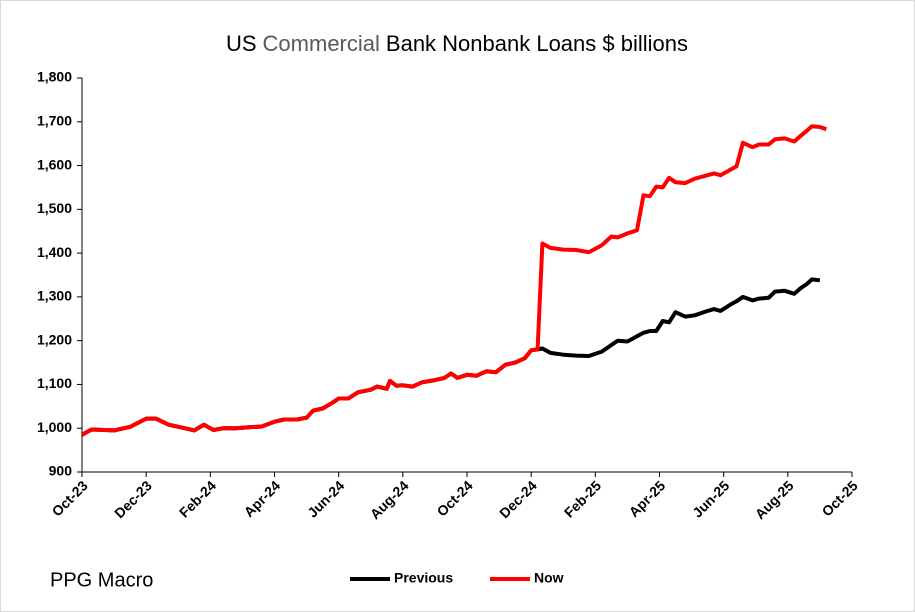 The image size is (915, 612). I want to click on y-tick-label: 1,200, so click(54, 339).